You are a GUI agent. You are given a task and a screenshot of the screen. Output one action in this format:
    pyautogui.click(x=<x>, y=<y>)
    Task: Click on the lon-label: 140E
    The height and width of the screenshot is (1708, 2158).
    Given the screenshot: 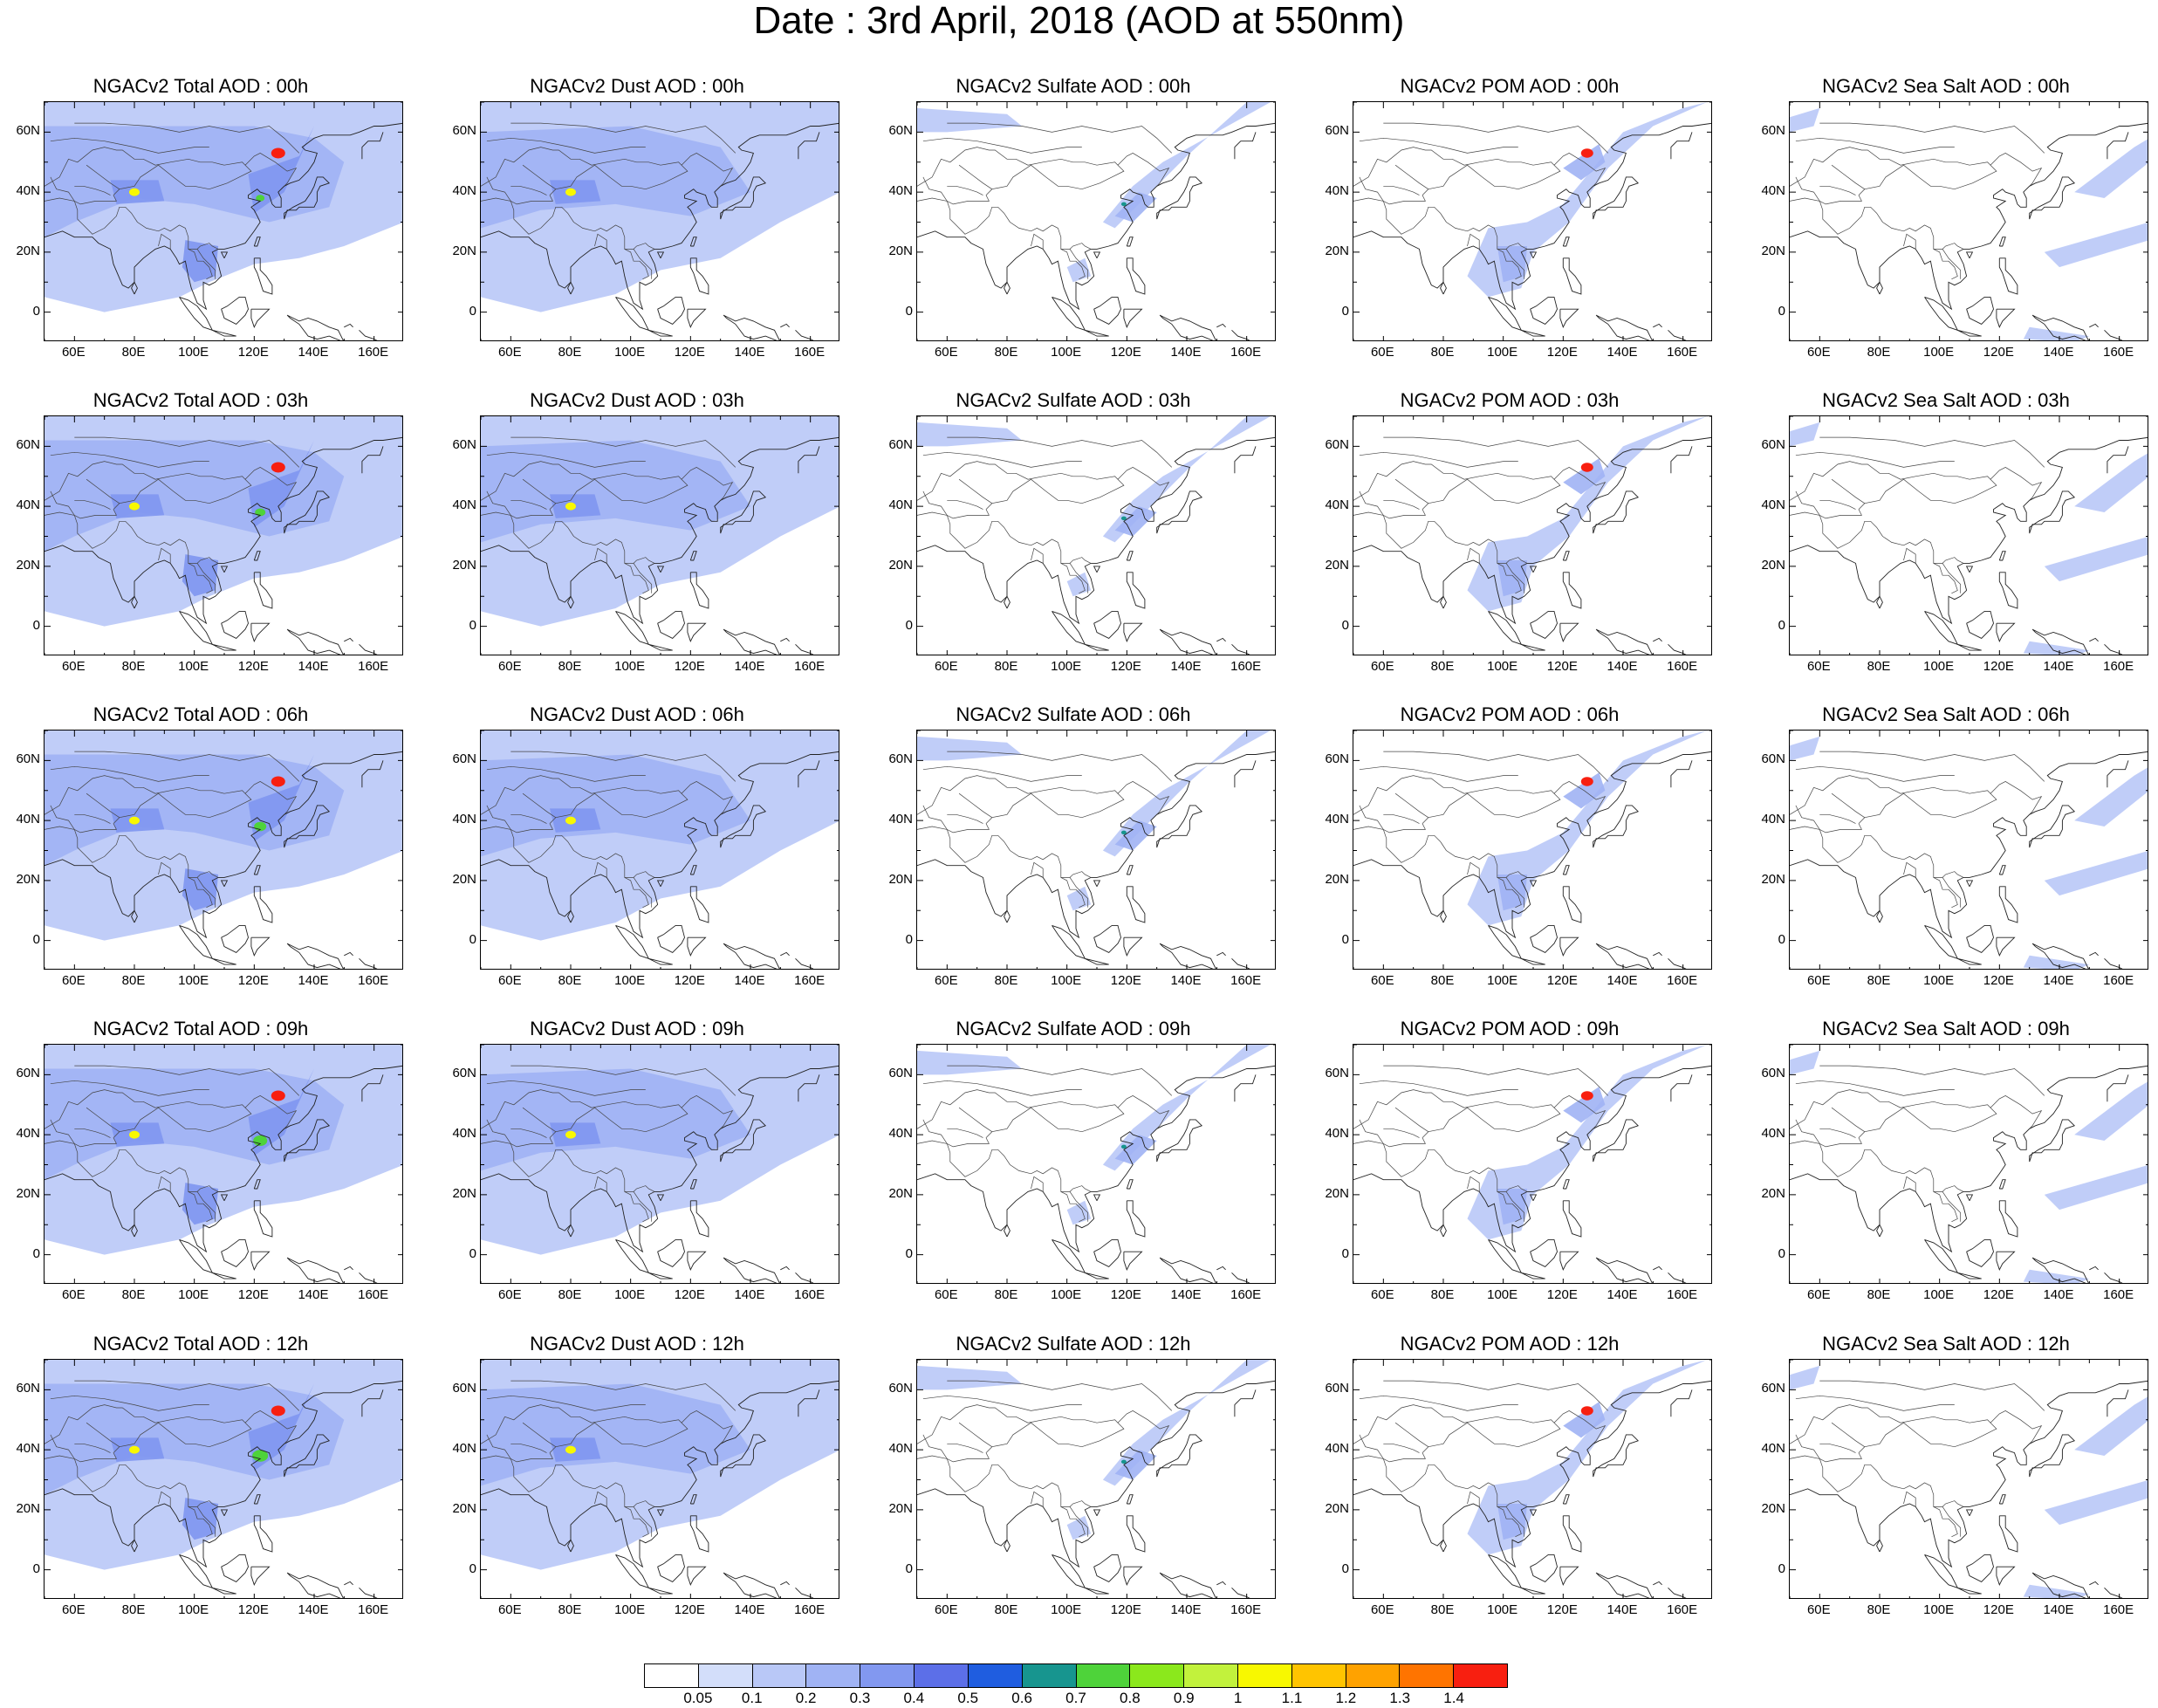 What is the action you would take?
    pyautogui.click(x=749, y=1609)
    